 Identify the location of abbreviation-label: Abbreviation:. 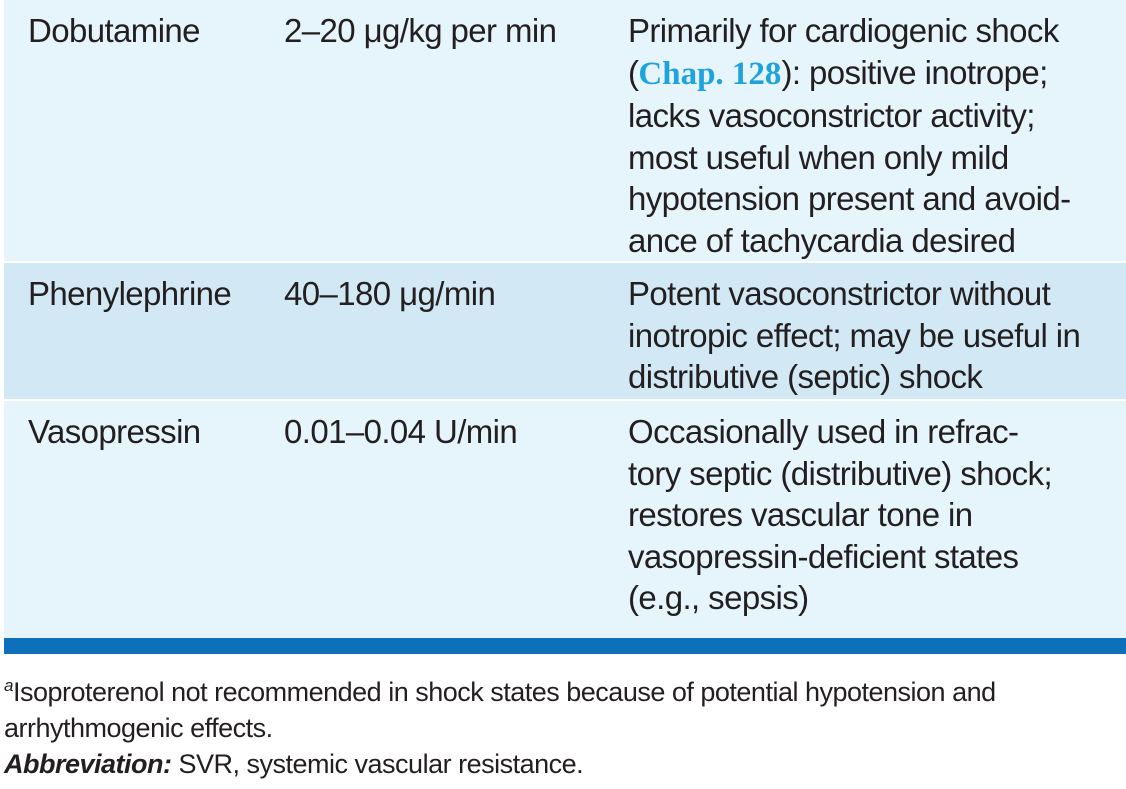
(88, 764).